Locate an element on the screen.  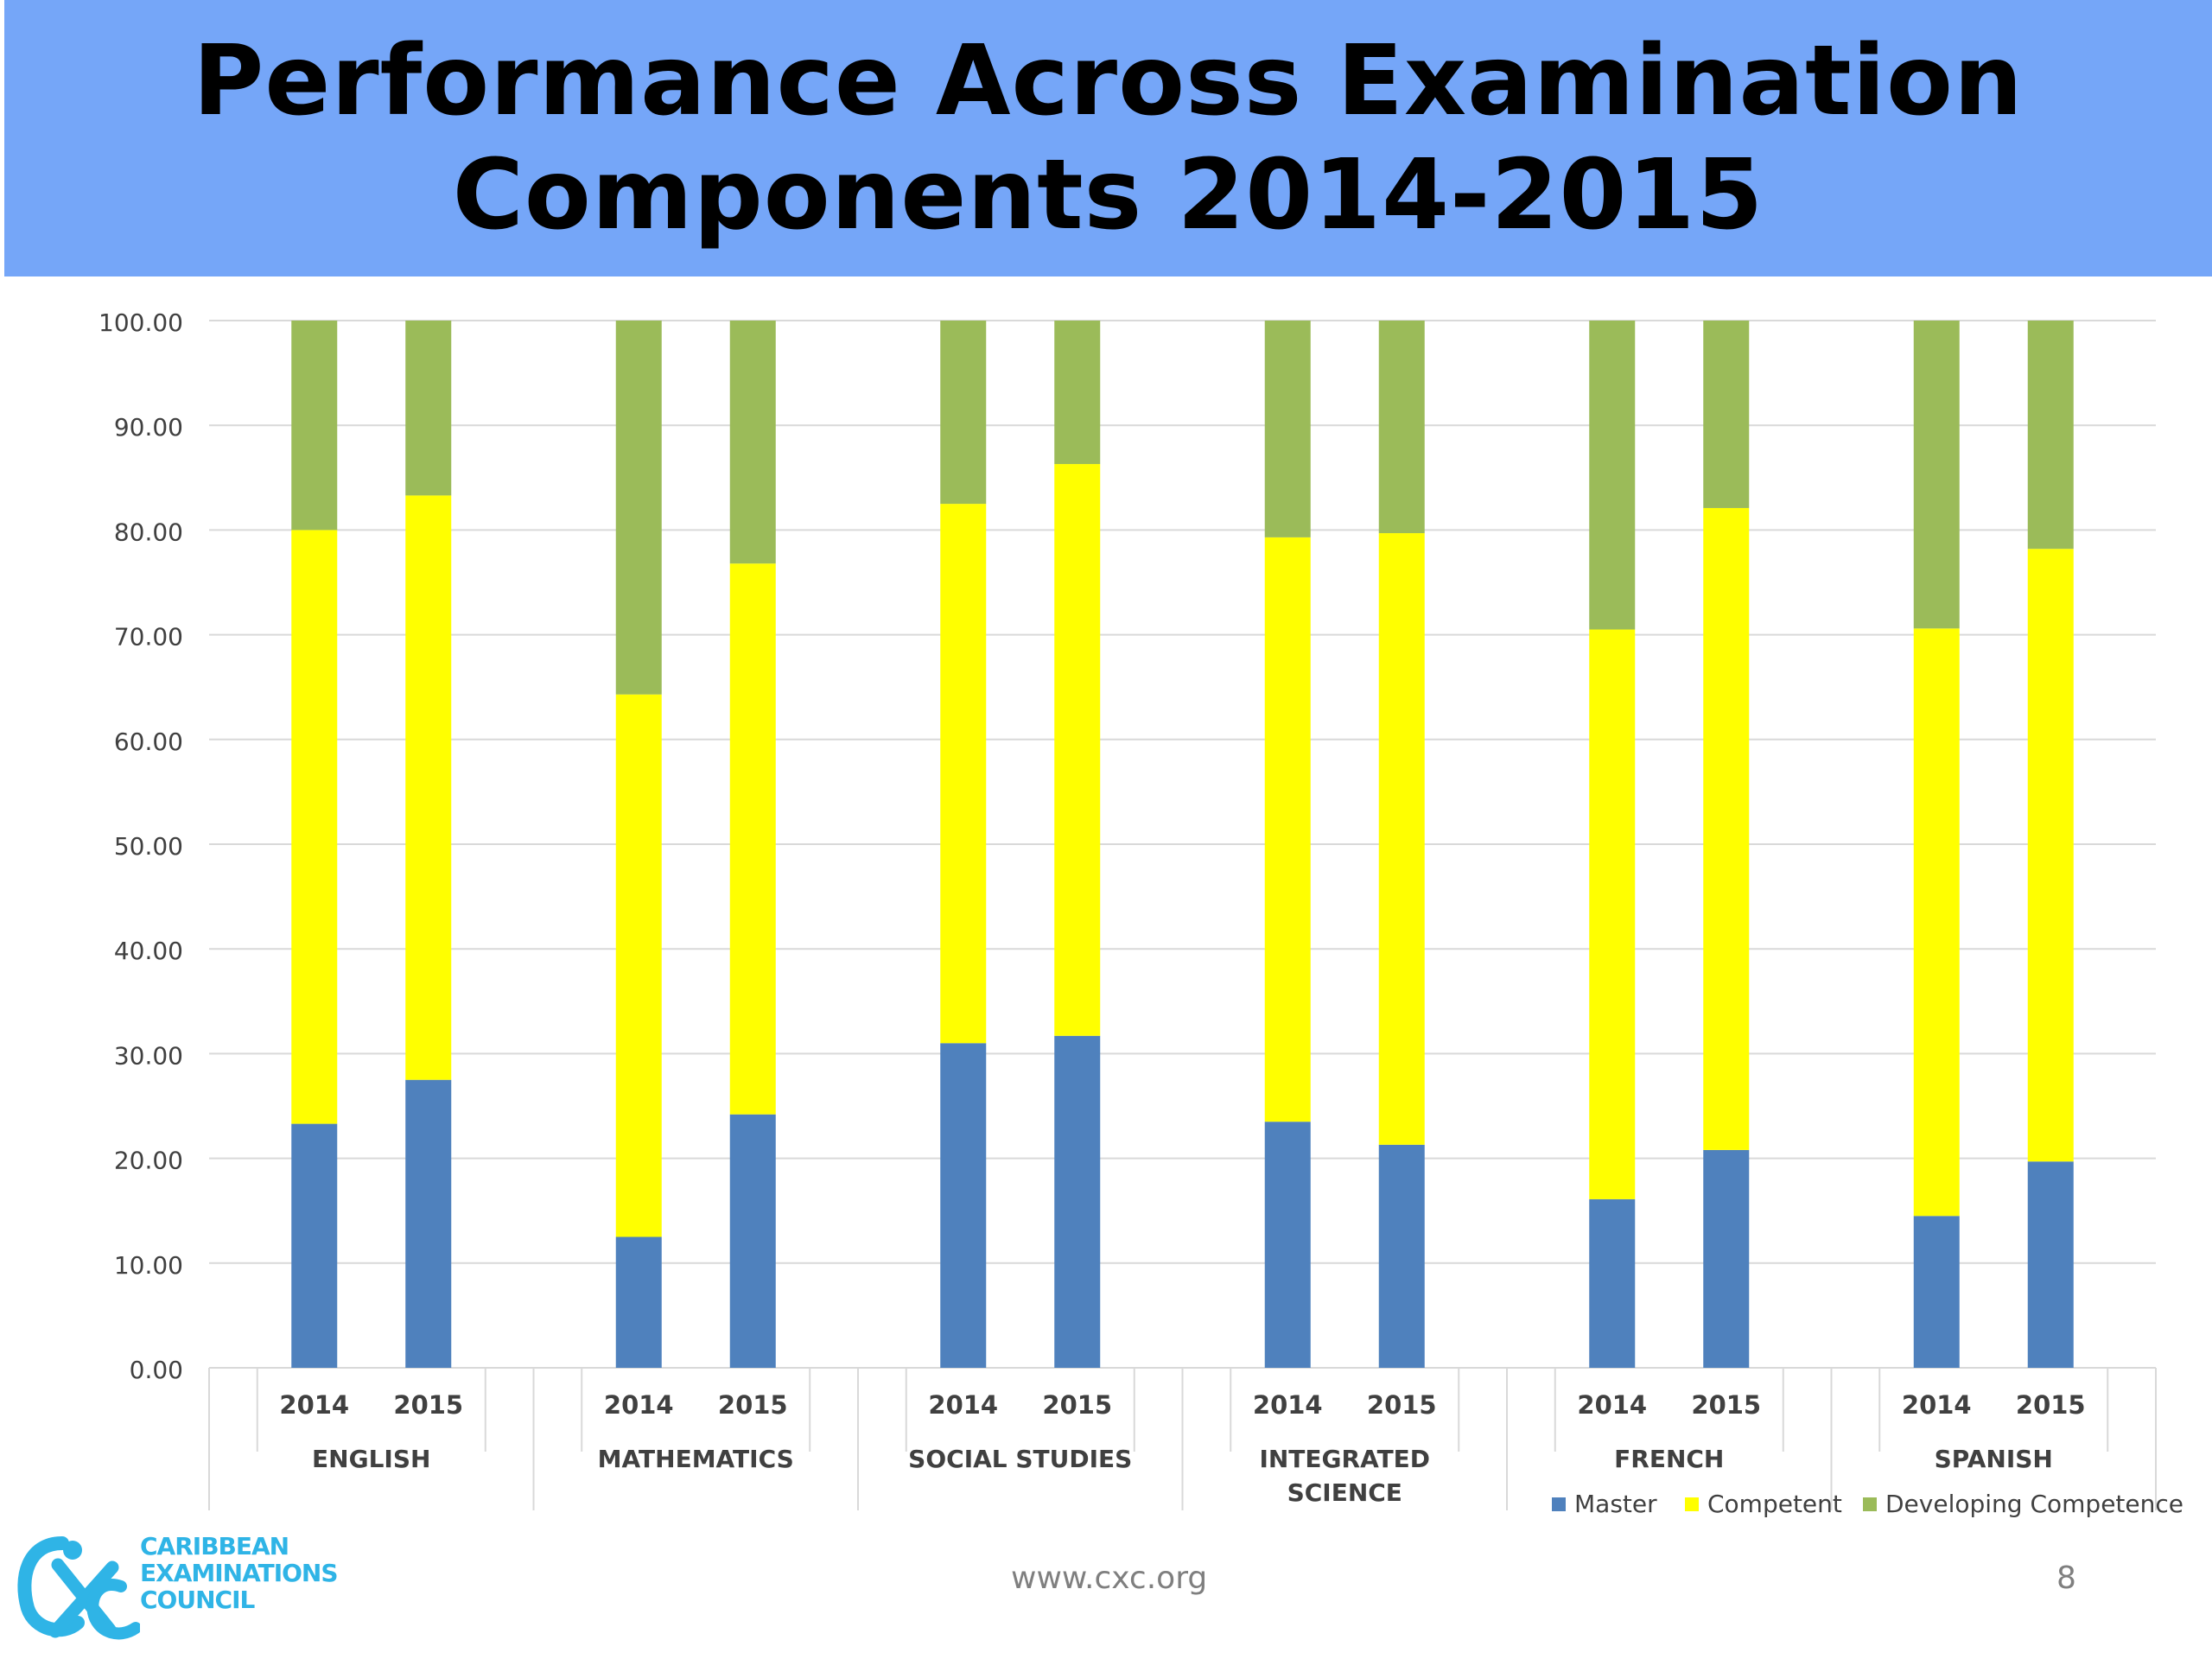
logo-wordmark: CARIBBEAN EXAMINATIONS COUNCIL is located at coordinates (239, 1573).